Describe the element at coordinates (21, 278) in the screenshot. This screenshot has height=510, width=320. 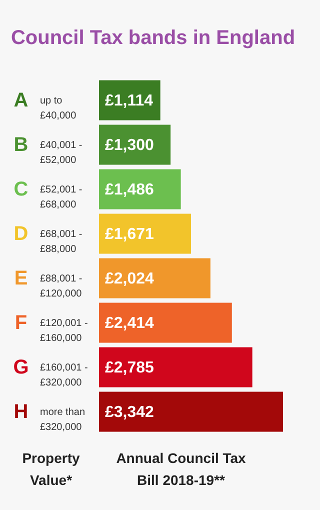
I see `y-tick-label: E` at that location.